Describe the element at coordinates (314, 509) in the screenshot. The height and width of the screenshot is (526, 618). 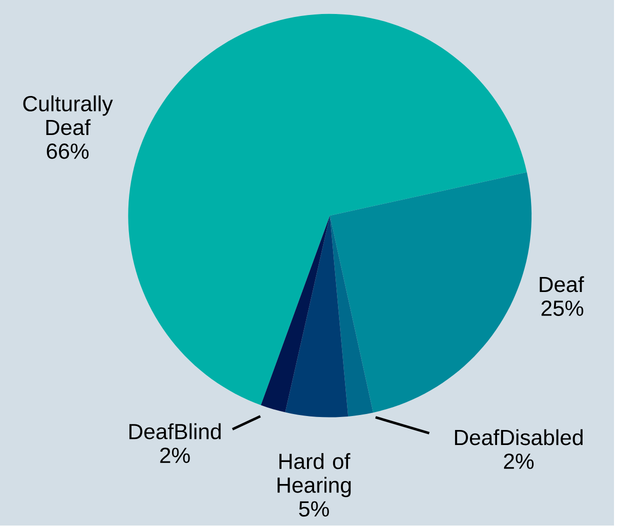
I see `data-label: 5%` at that location.